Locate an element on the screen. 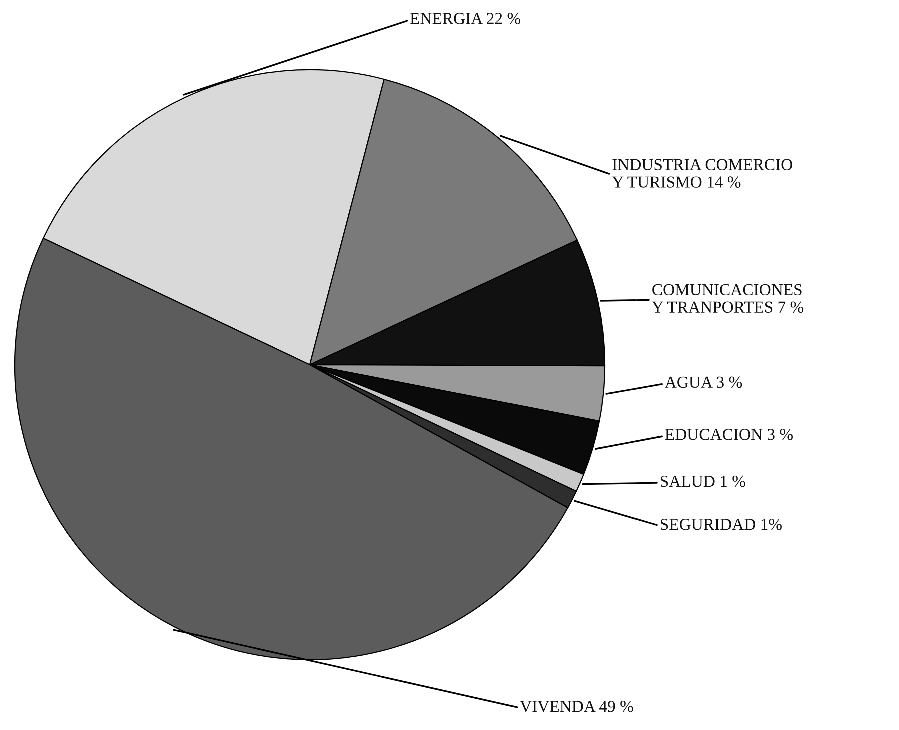 Image resolution: width=899 pixels, height=730 pixels. slice-label: SEGURIDAD 1% is located at coordinates (721, 524).